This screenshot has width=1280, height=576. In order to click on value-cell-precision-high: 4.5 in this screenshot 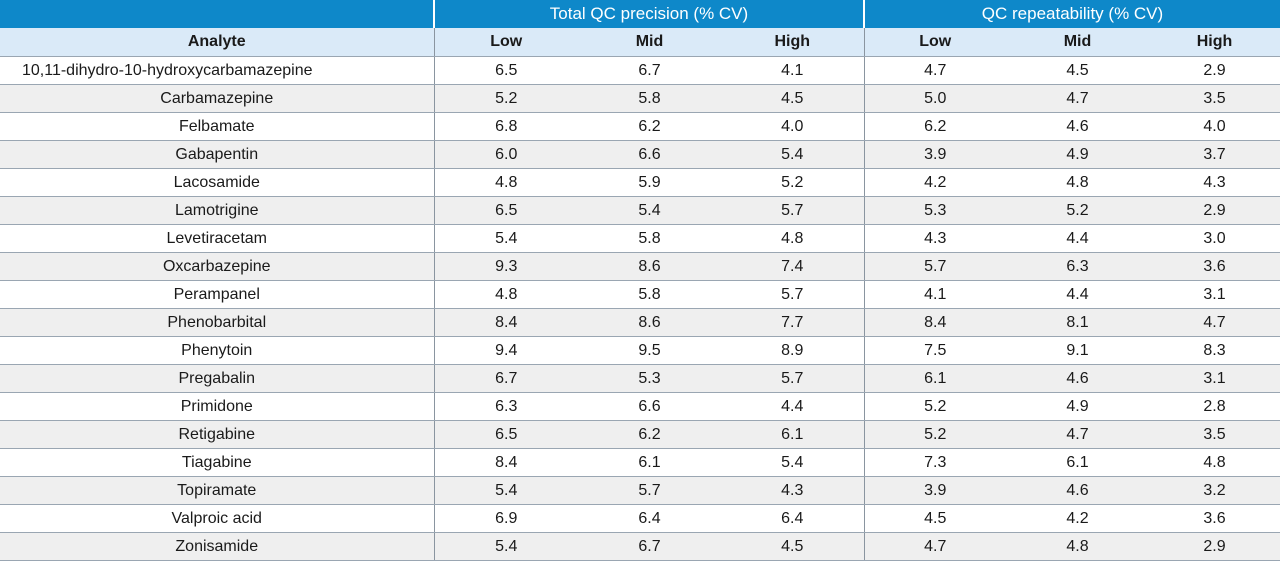, I will do `click(793, 546)`.